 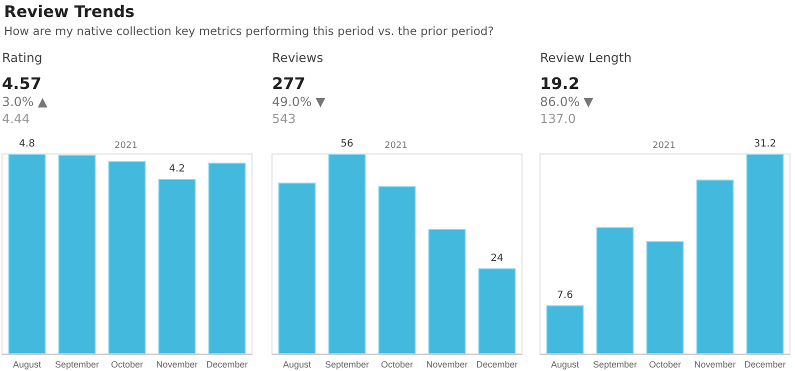 I want to click on chart-title: Review Trends, so click(x=70, y=11).